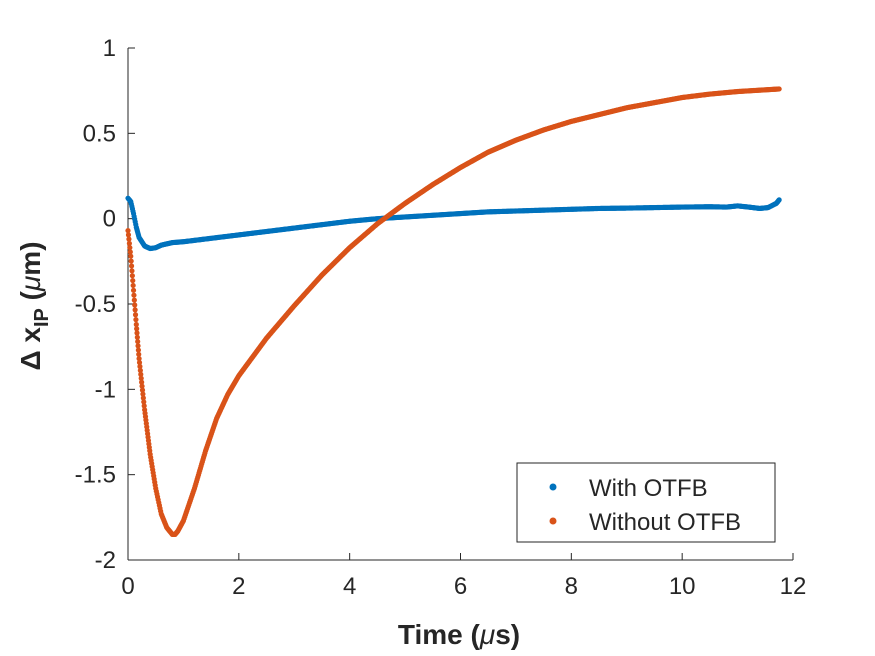 Image resolution: width=875 pixels, height=656 pixels. I want to click on x-tick-label: 2, so click(238, 586).